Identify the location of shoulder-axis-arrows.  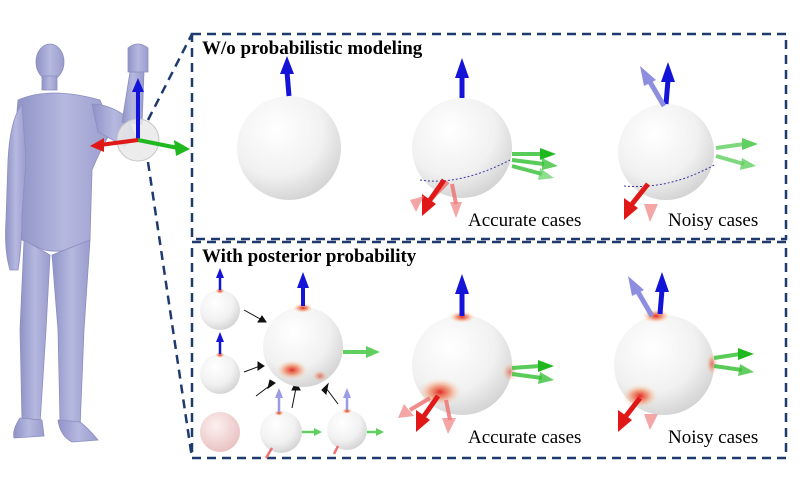
(140, 117).